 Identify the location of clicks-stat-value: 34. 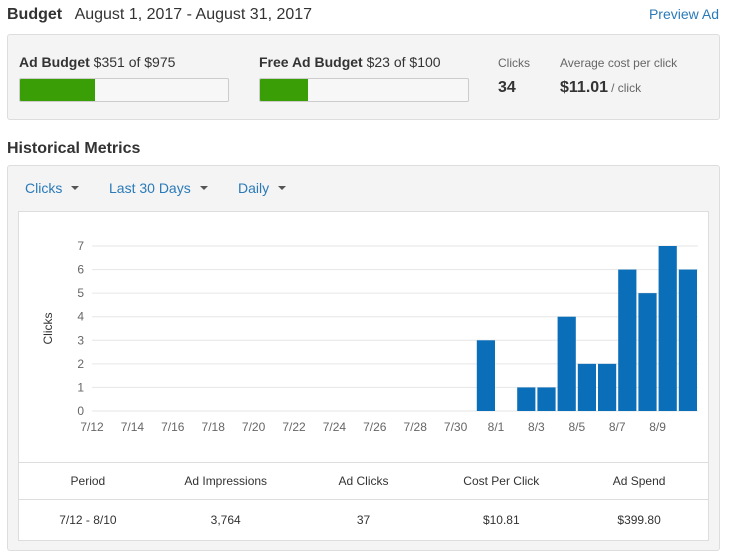
(507, 87).